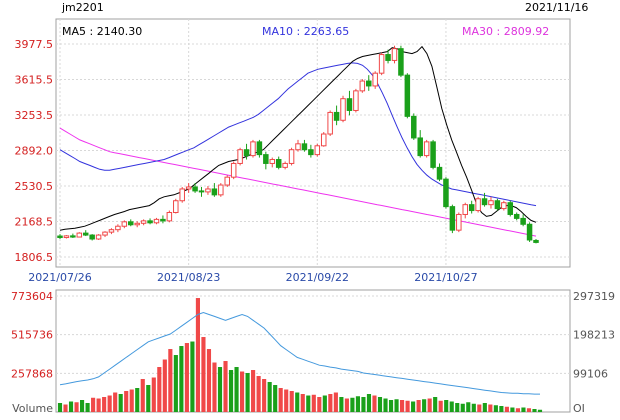  I want to click on date-tick-label: 2021/08/23, so click(188, 277).